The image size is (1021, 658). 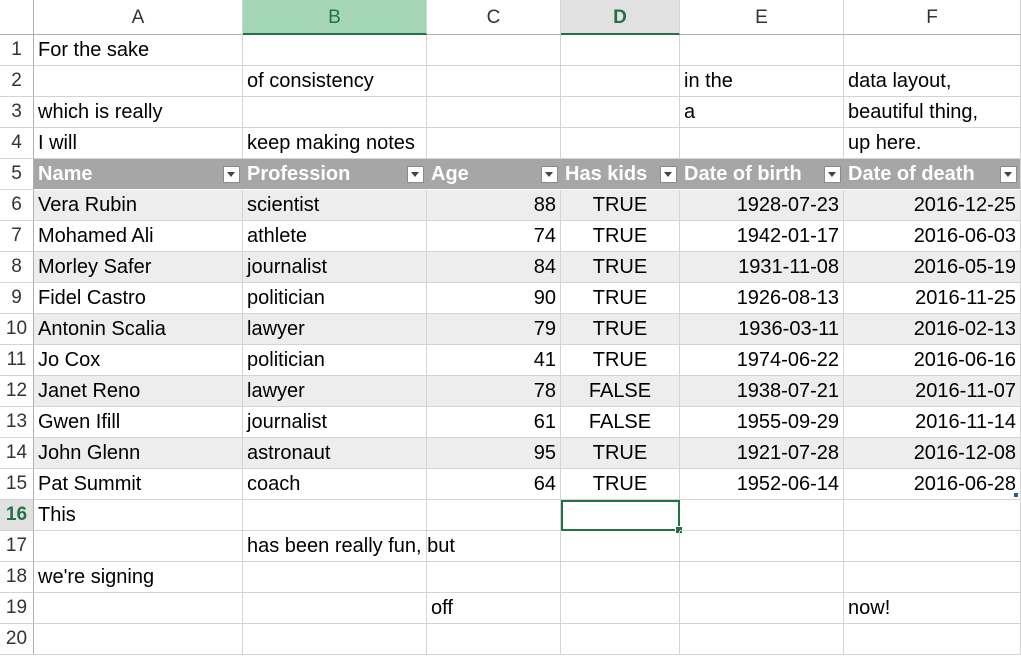 I want to click on cell-d2, so click(x=620, y=81).